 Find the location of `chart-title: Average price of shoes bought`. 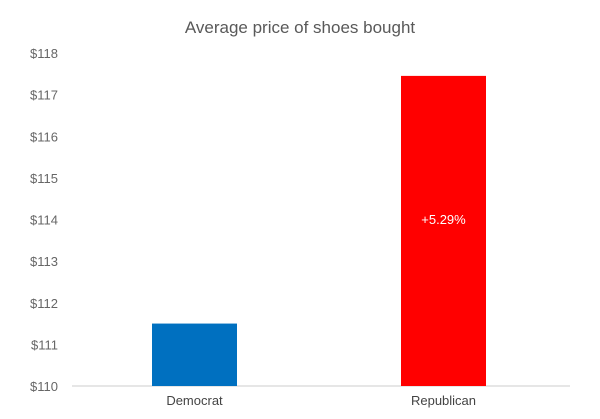

chart-title: Average price of shoes bought is located at coordinates (300, 27).